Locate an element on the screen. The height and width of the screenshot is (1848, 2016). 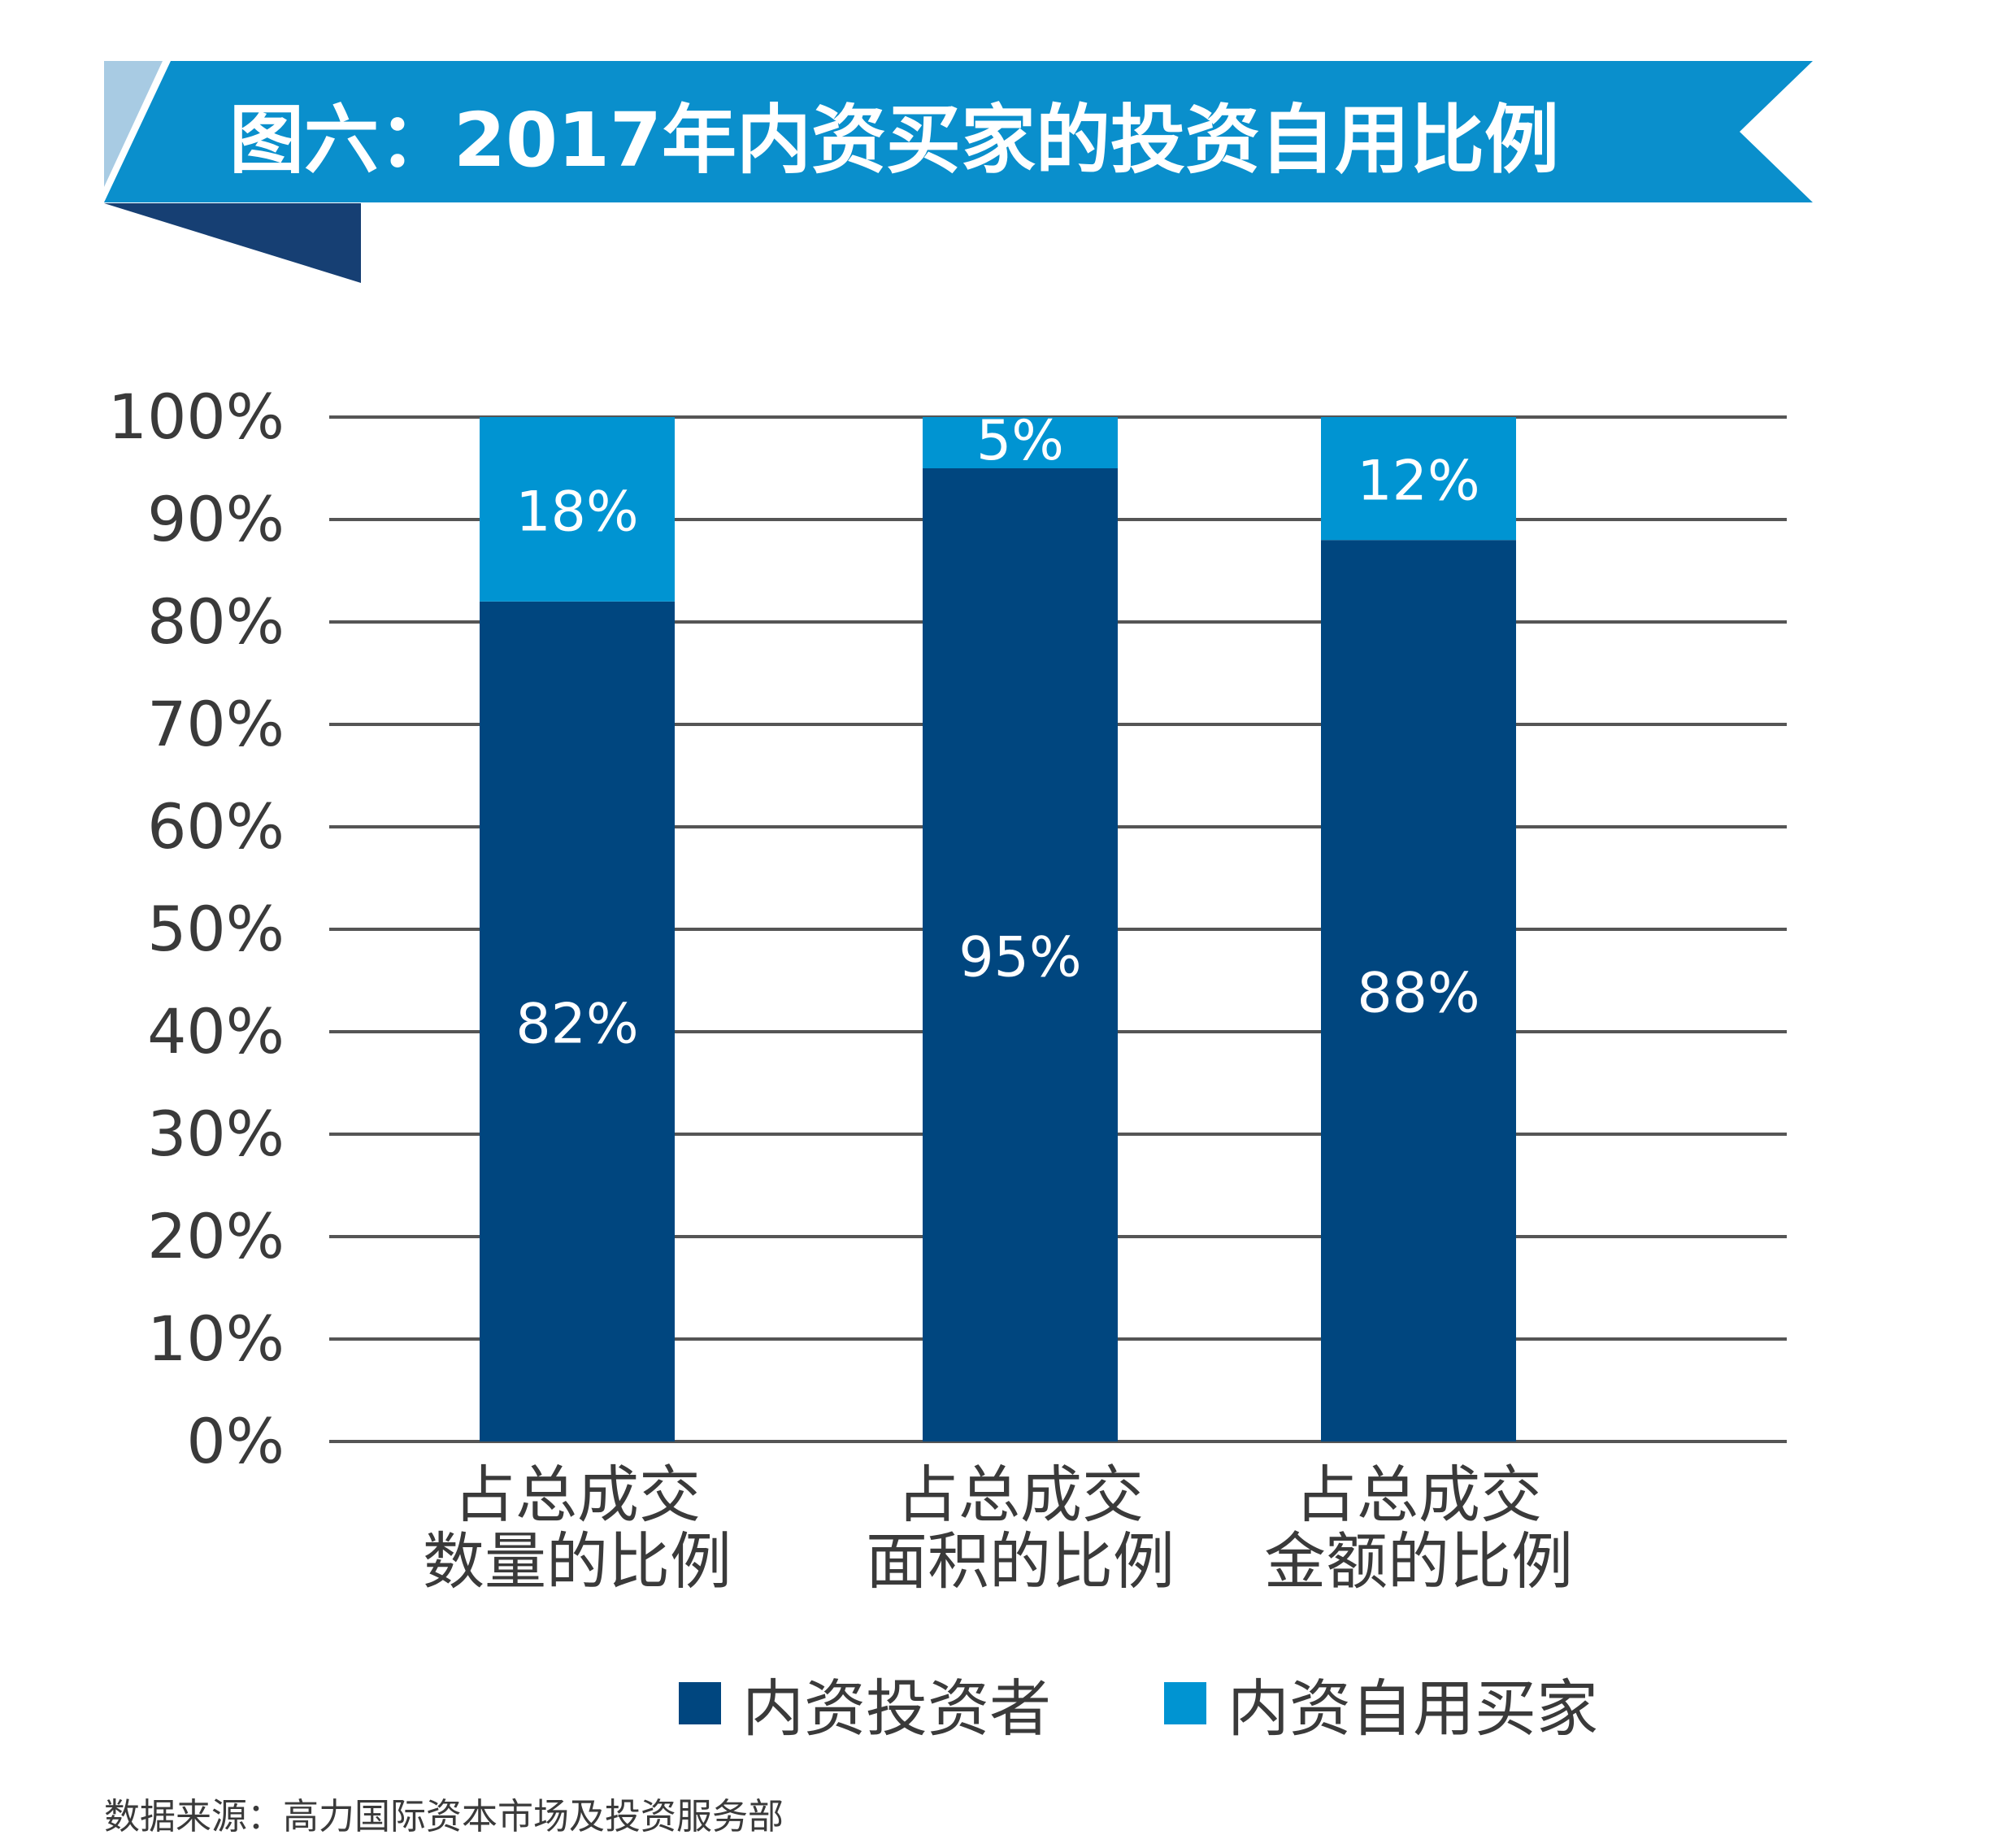
banner-light-accent is located at coordinates (133, 124).